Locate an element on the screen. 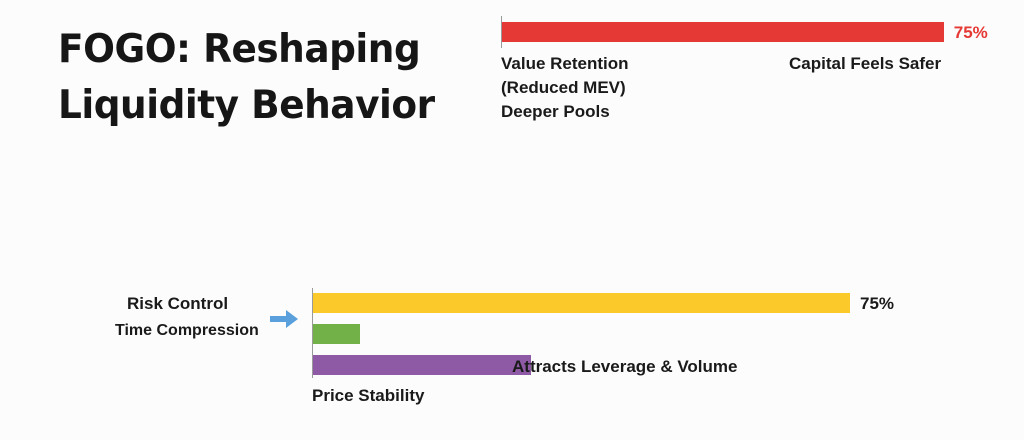 The height and width of the screenshot is (440, 1024). title-line-2: Liquidity Behavior is located at coordinates (246, 105).